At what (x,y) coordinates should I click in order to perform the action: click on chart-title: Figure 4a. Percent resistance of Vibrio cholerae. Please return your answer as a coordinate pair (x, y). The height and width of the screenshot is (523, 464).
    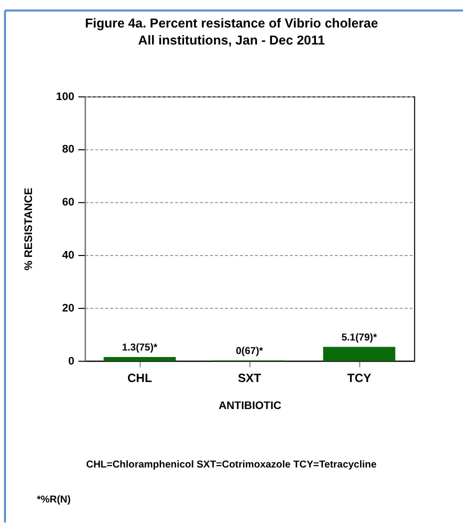
    Looking at the image, I should click on (231, 23).